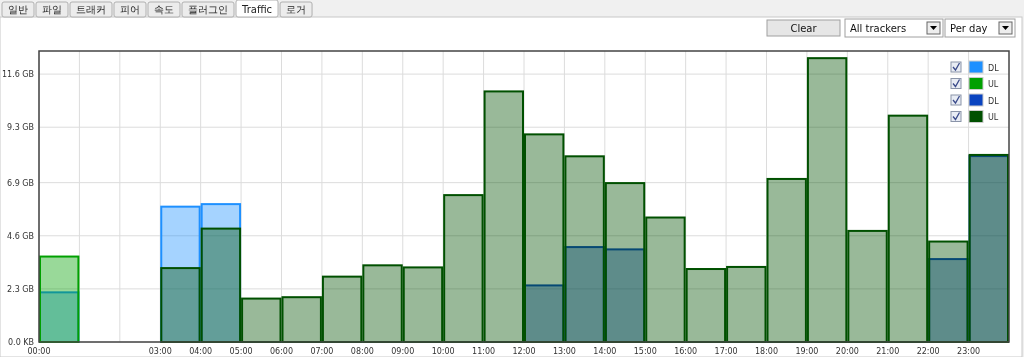 Image resolution: width=1024 pixels, height=357 pixels. What do you see at coordinates (726, 351) in the screenshot?
I see `x-tick-label: 17:00` at bounding box center [726, 351].